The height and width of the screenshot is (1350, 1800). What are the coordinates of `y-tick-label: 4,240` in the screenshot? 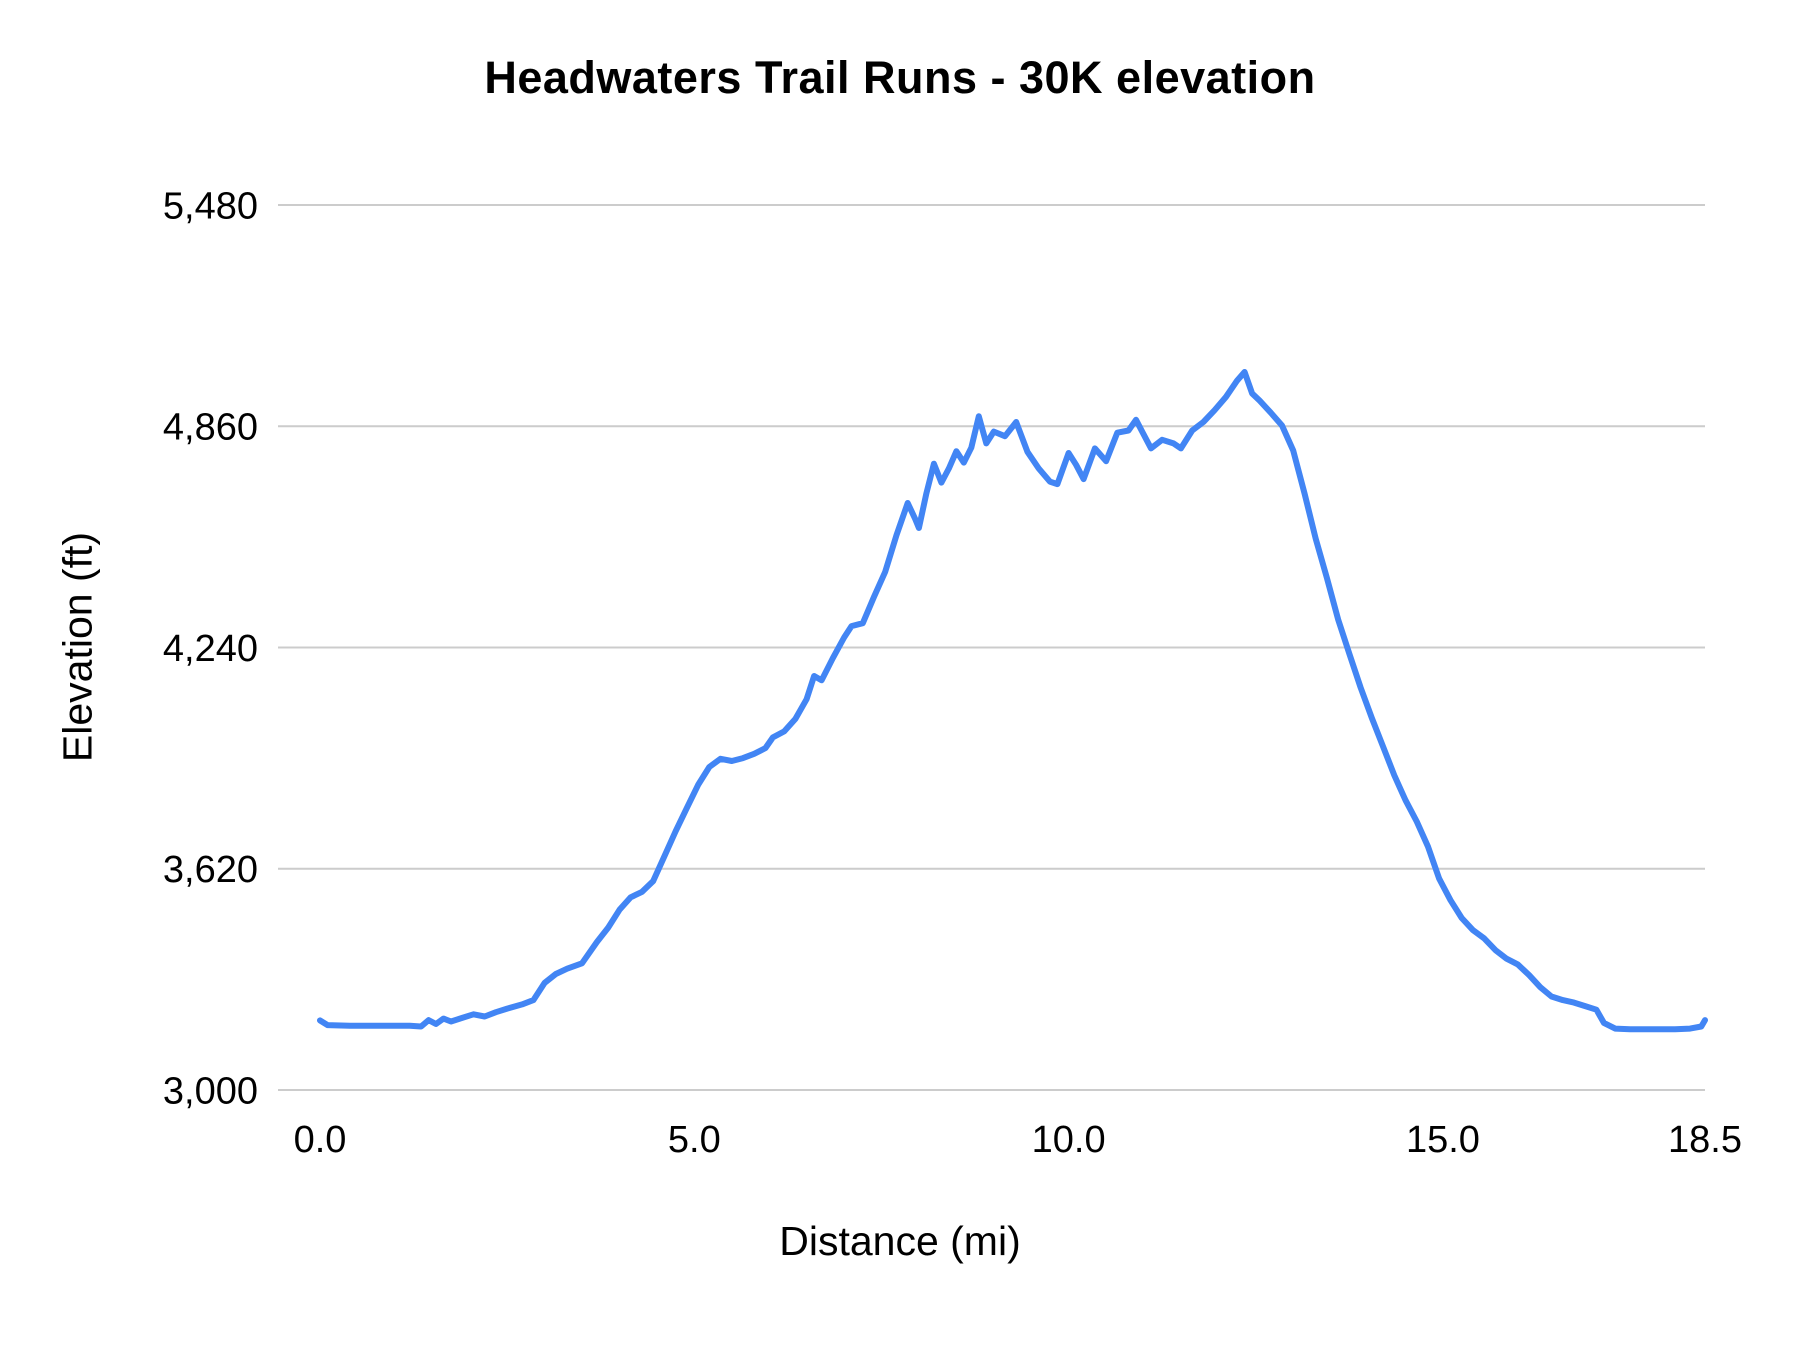 It's located at (210, 649).